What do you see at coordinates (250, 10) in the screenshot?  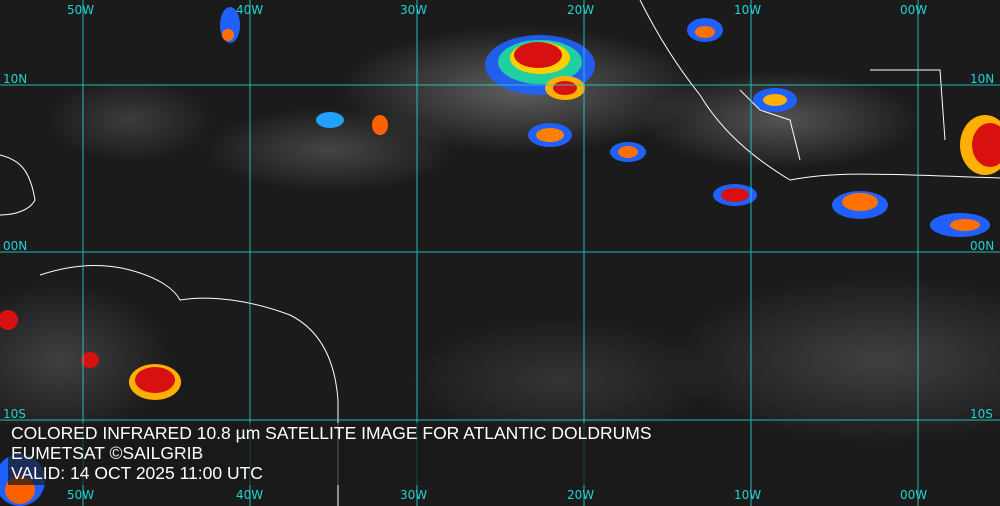 I see `lon-label-40w-top: 40W` at bounding box center [250, 10].